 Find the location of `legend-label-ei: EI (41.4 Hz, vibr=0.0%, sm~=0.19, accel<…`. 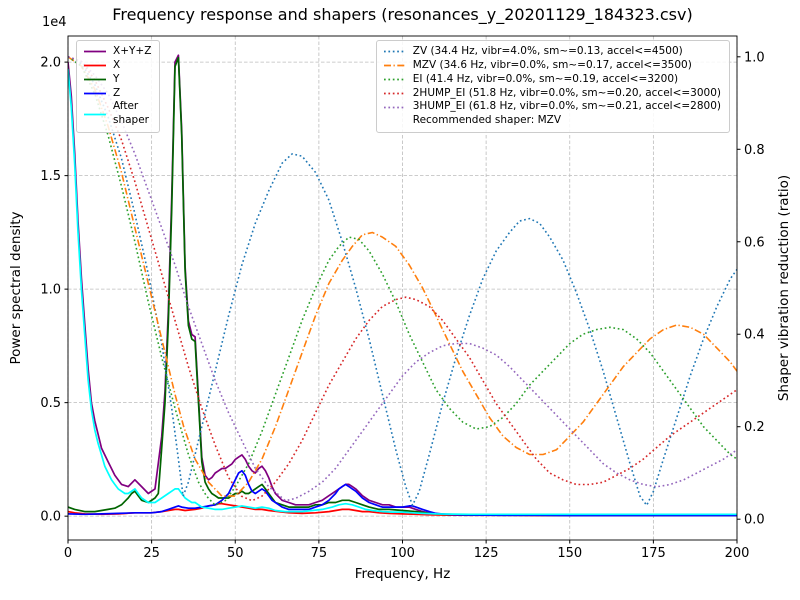

legend-label-ei: EI (41.4 Hz, vibr=0.0%, sm~=0.19, accel<… is located at coordinates (545, 78).